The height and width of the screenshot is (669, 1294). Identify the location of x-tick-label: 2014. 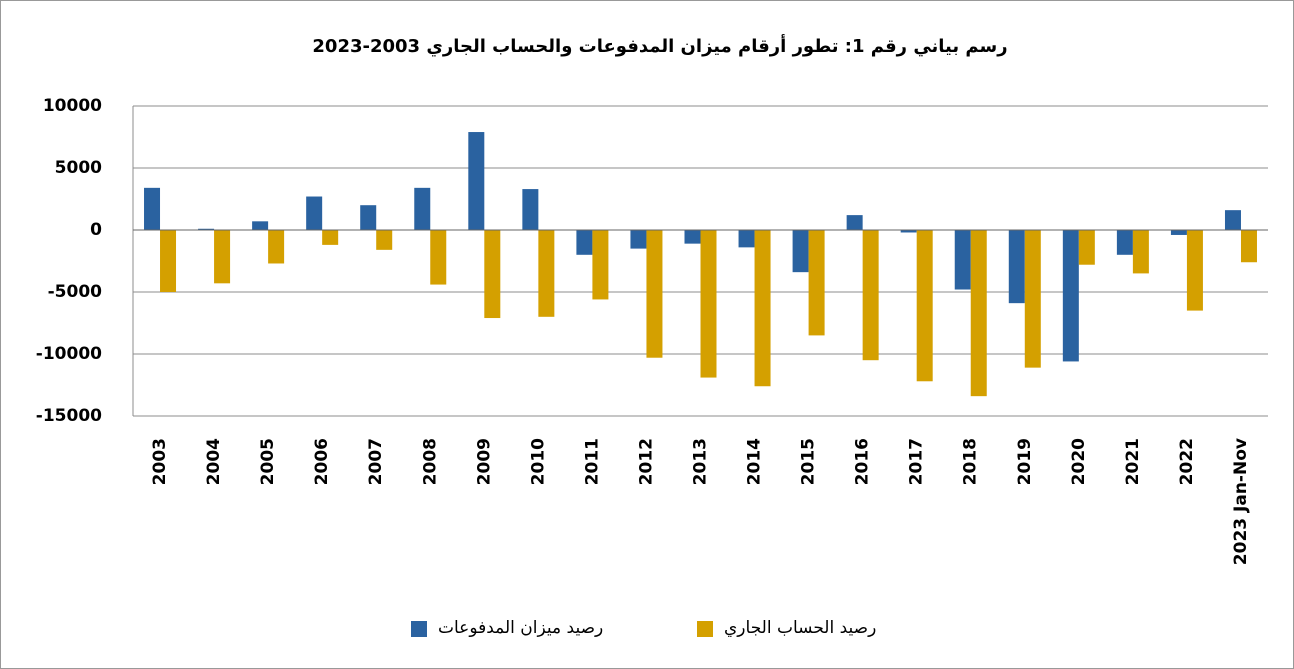
(755, 461).